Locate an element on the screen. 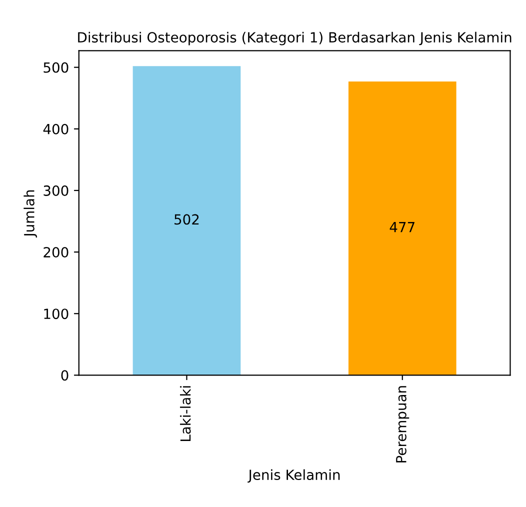  y-tick-label: 100 is located at coordinates (56, 314).